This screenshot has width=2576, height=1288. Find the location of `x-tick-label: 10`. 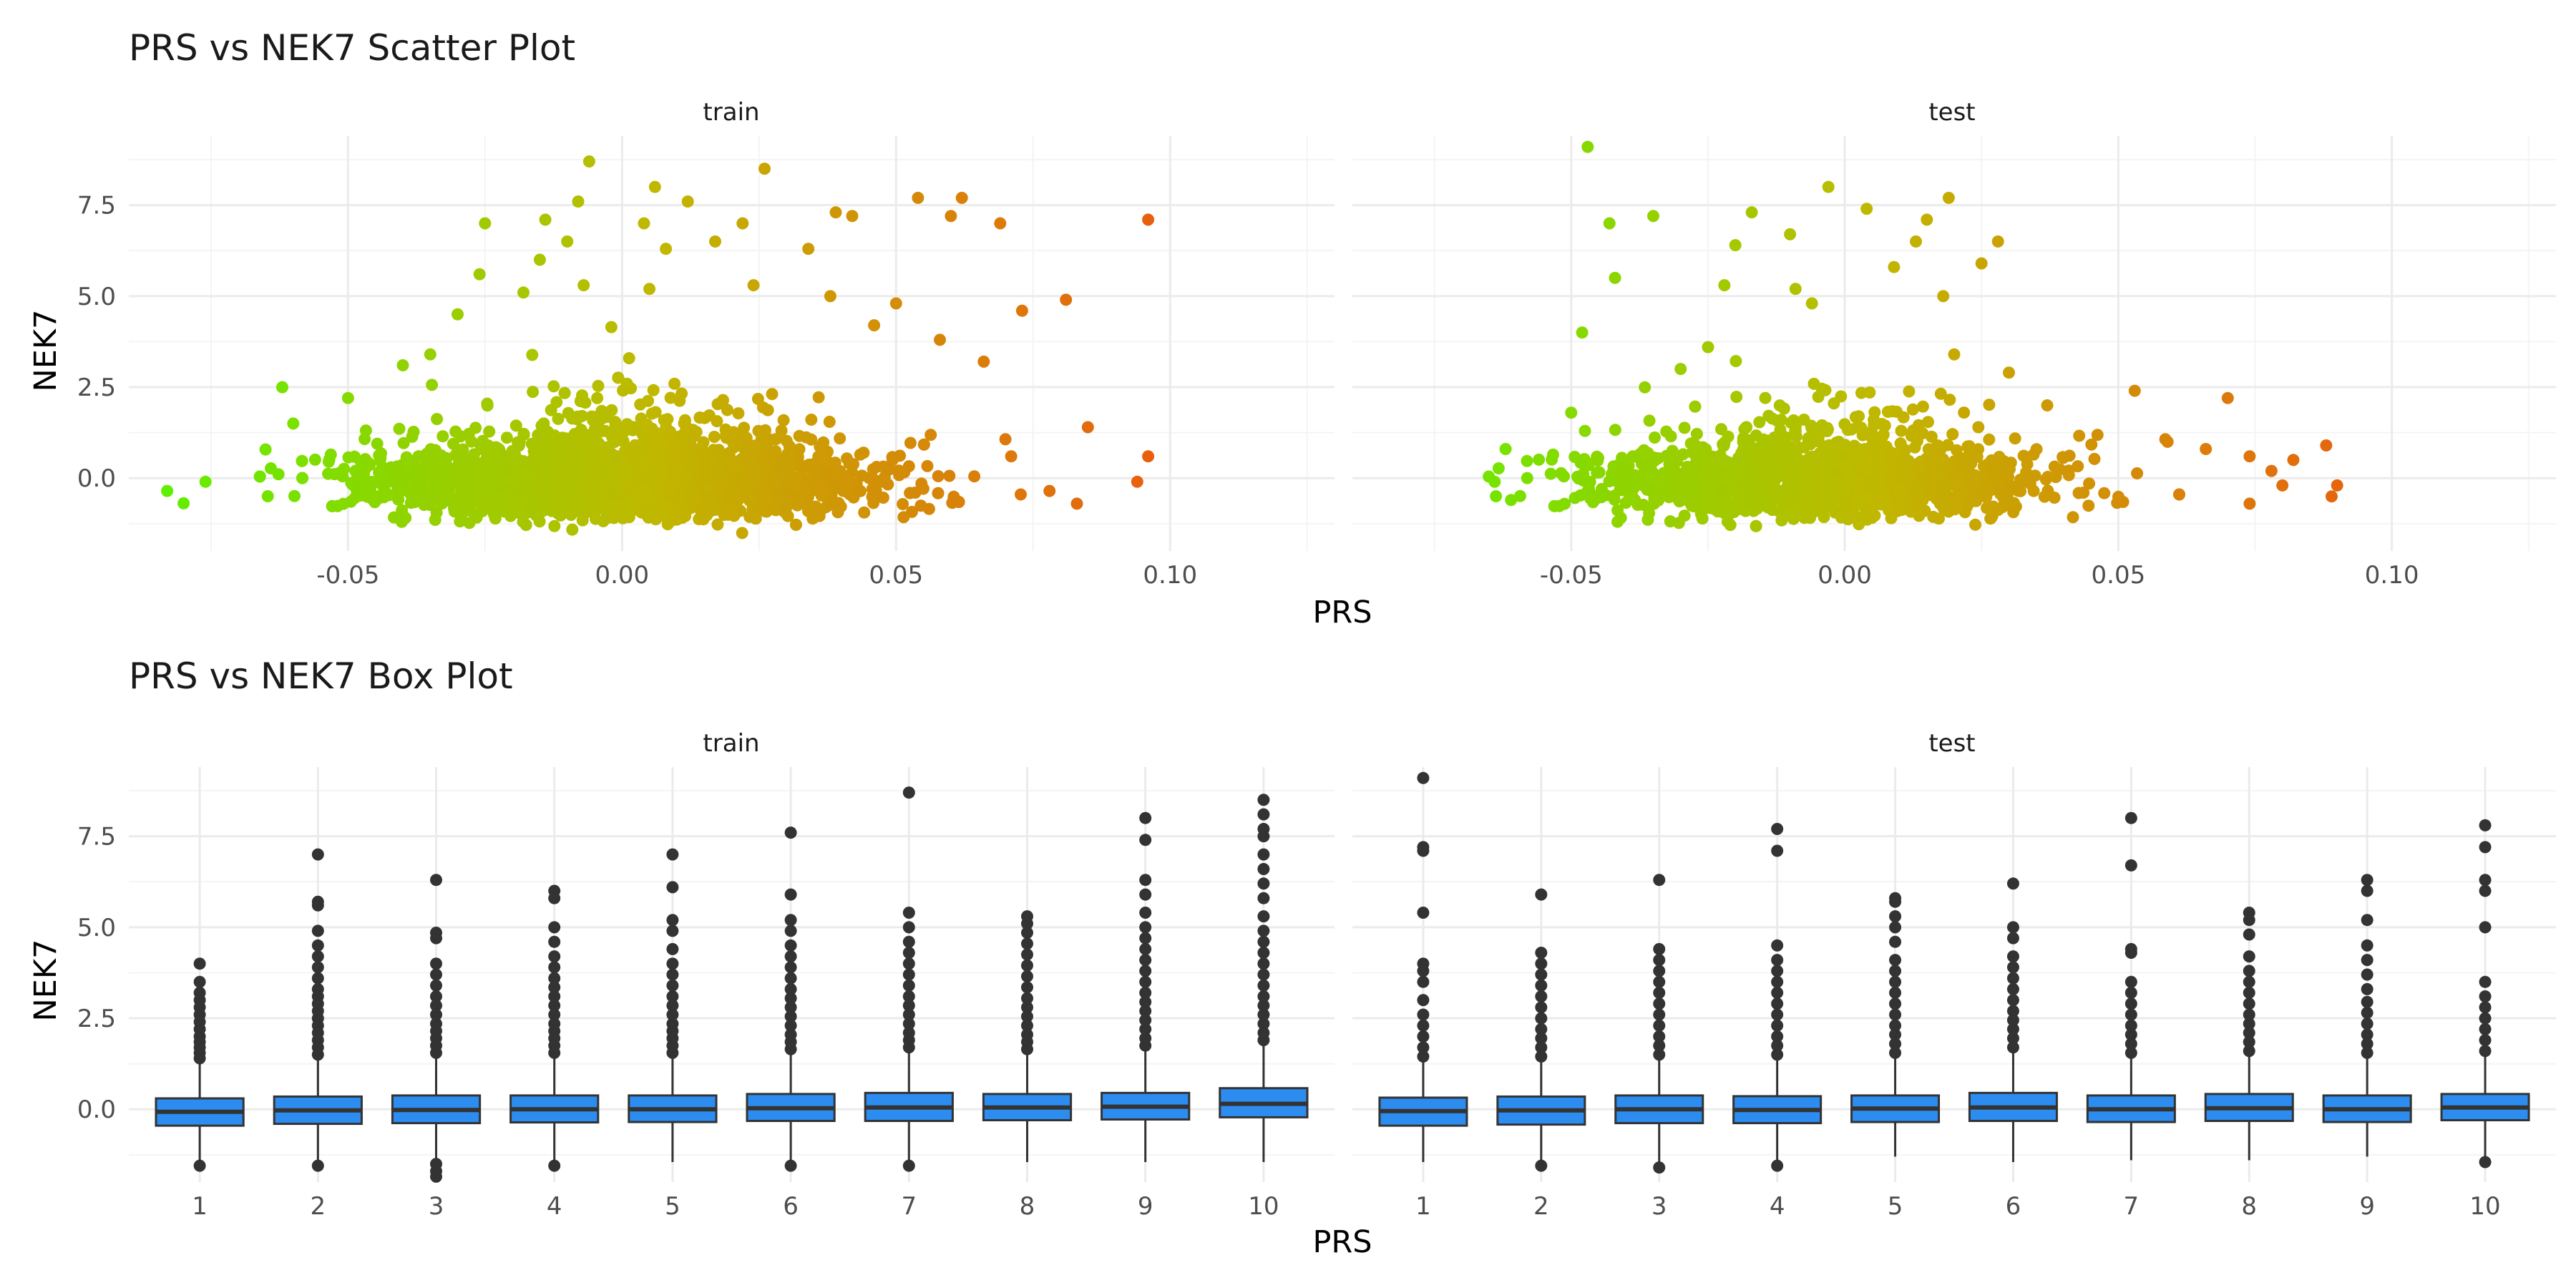

x-tick-label: 10 is located at coordinates (1263, 1206).